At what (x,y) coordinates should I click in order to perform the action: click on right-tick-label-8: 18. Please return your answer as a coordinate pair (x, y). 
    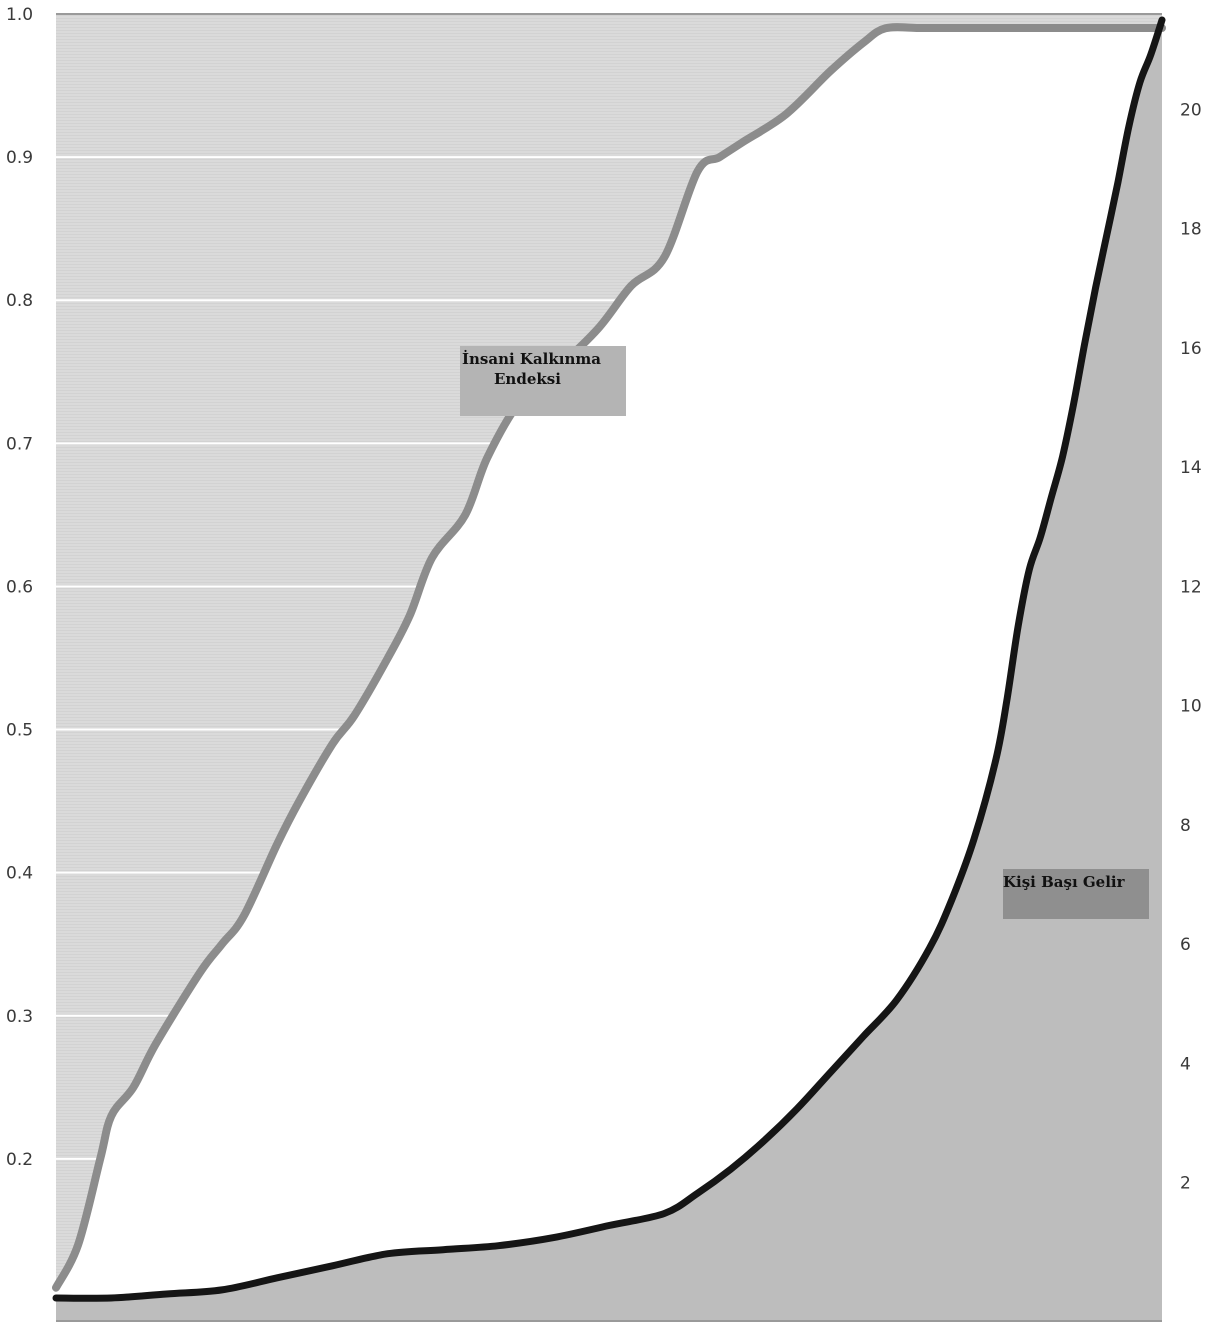
    Looking at the image, I should click on (1191, 230).